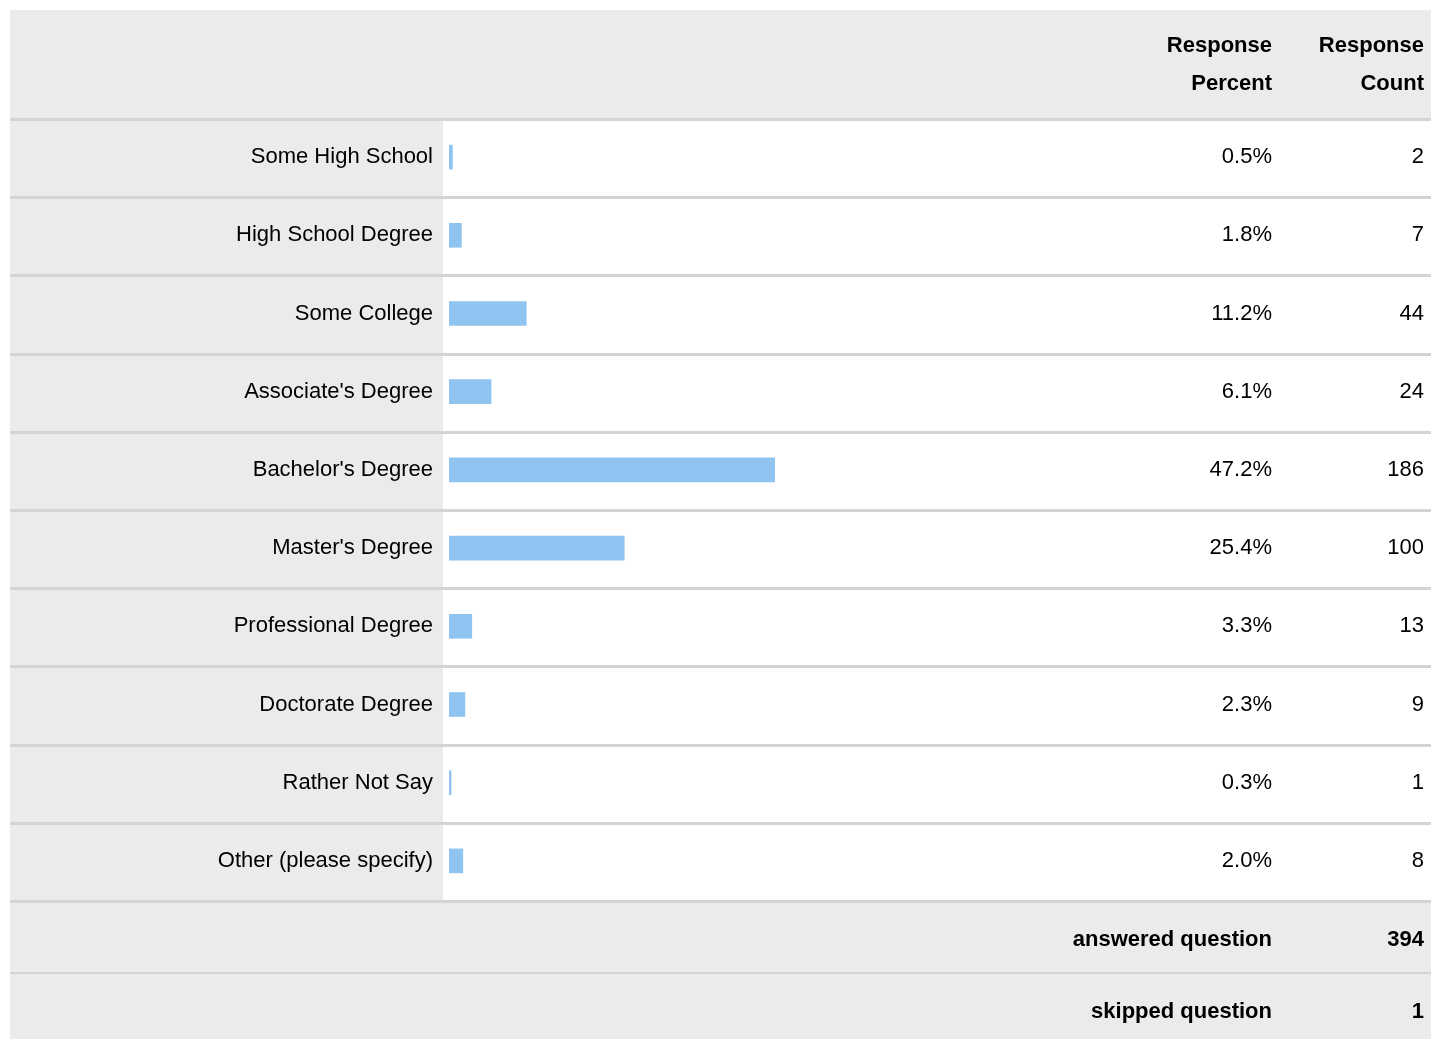 The image size is (1431, 1039). Describe the element at coordinates (1172, 939) in the screenshot. I see `text: answered question` at that location.